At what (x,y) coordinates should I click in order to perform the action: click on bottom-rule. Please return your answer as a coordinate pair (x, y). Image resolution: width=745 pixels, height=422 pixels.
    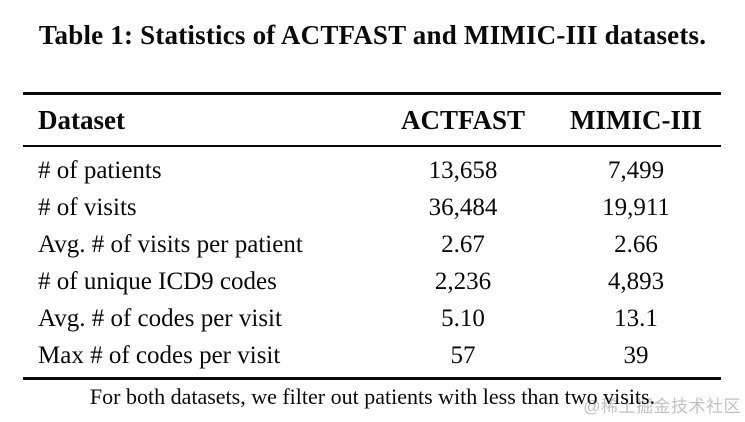
    Looking at the image, I should click on (372, 378).